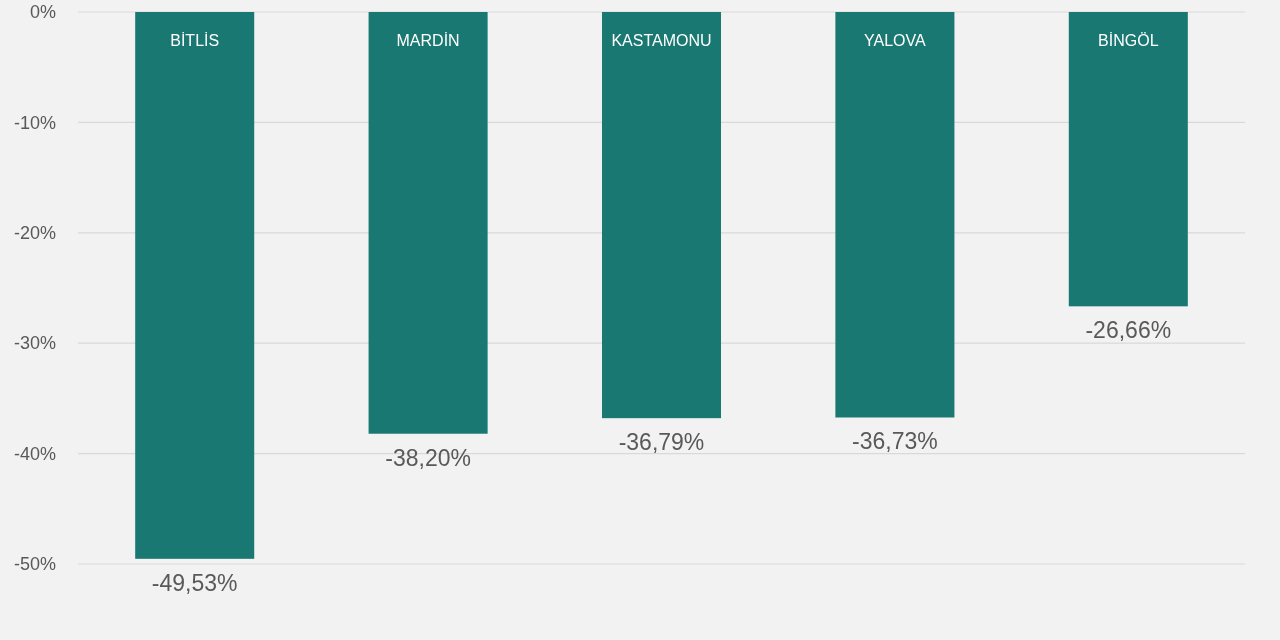 The width and height of the screenshot is (1280, 640). I want to click on data-label: -26,66%, so click(1128, 330).